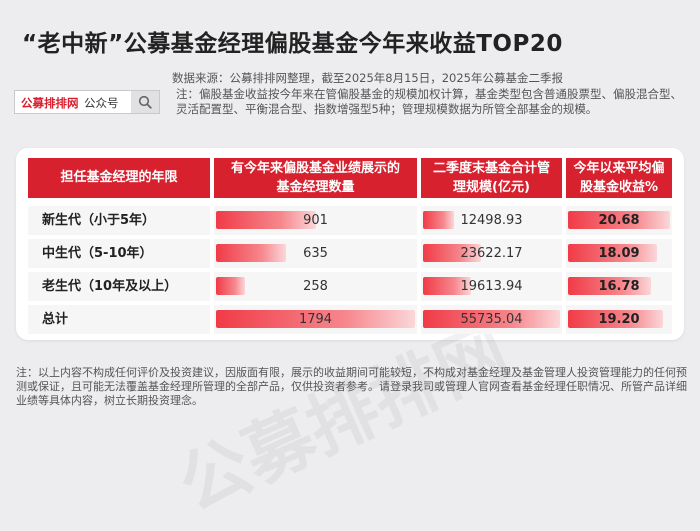 The image size is (700, 531). I want to click on search-icon, so click(145, 102).